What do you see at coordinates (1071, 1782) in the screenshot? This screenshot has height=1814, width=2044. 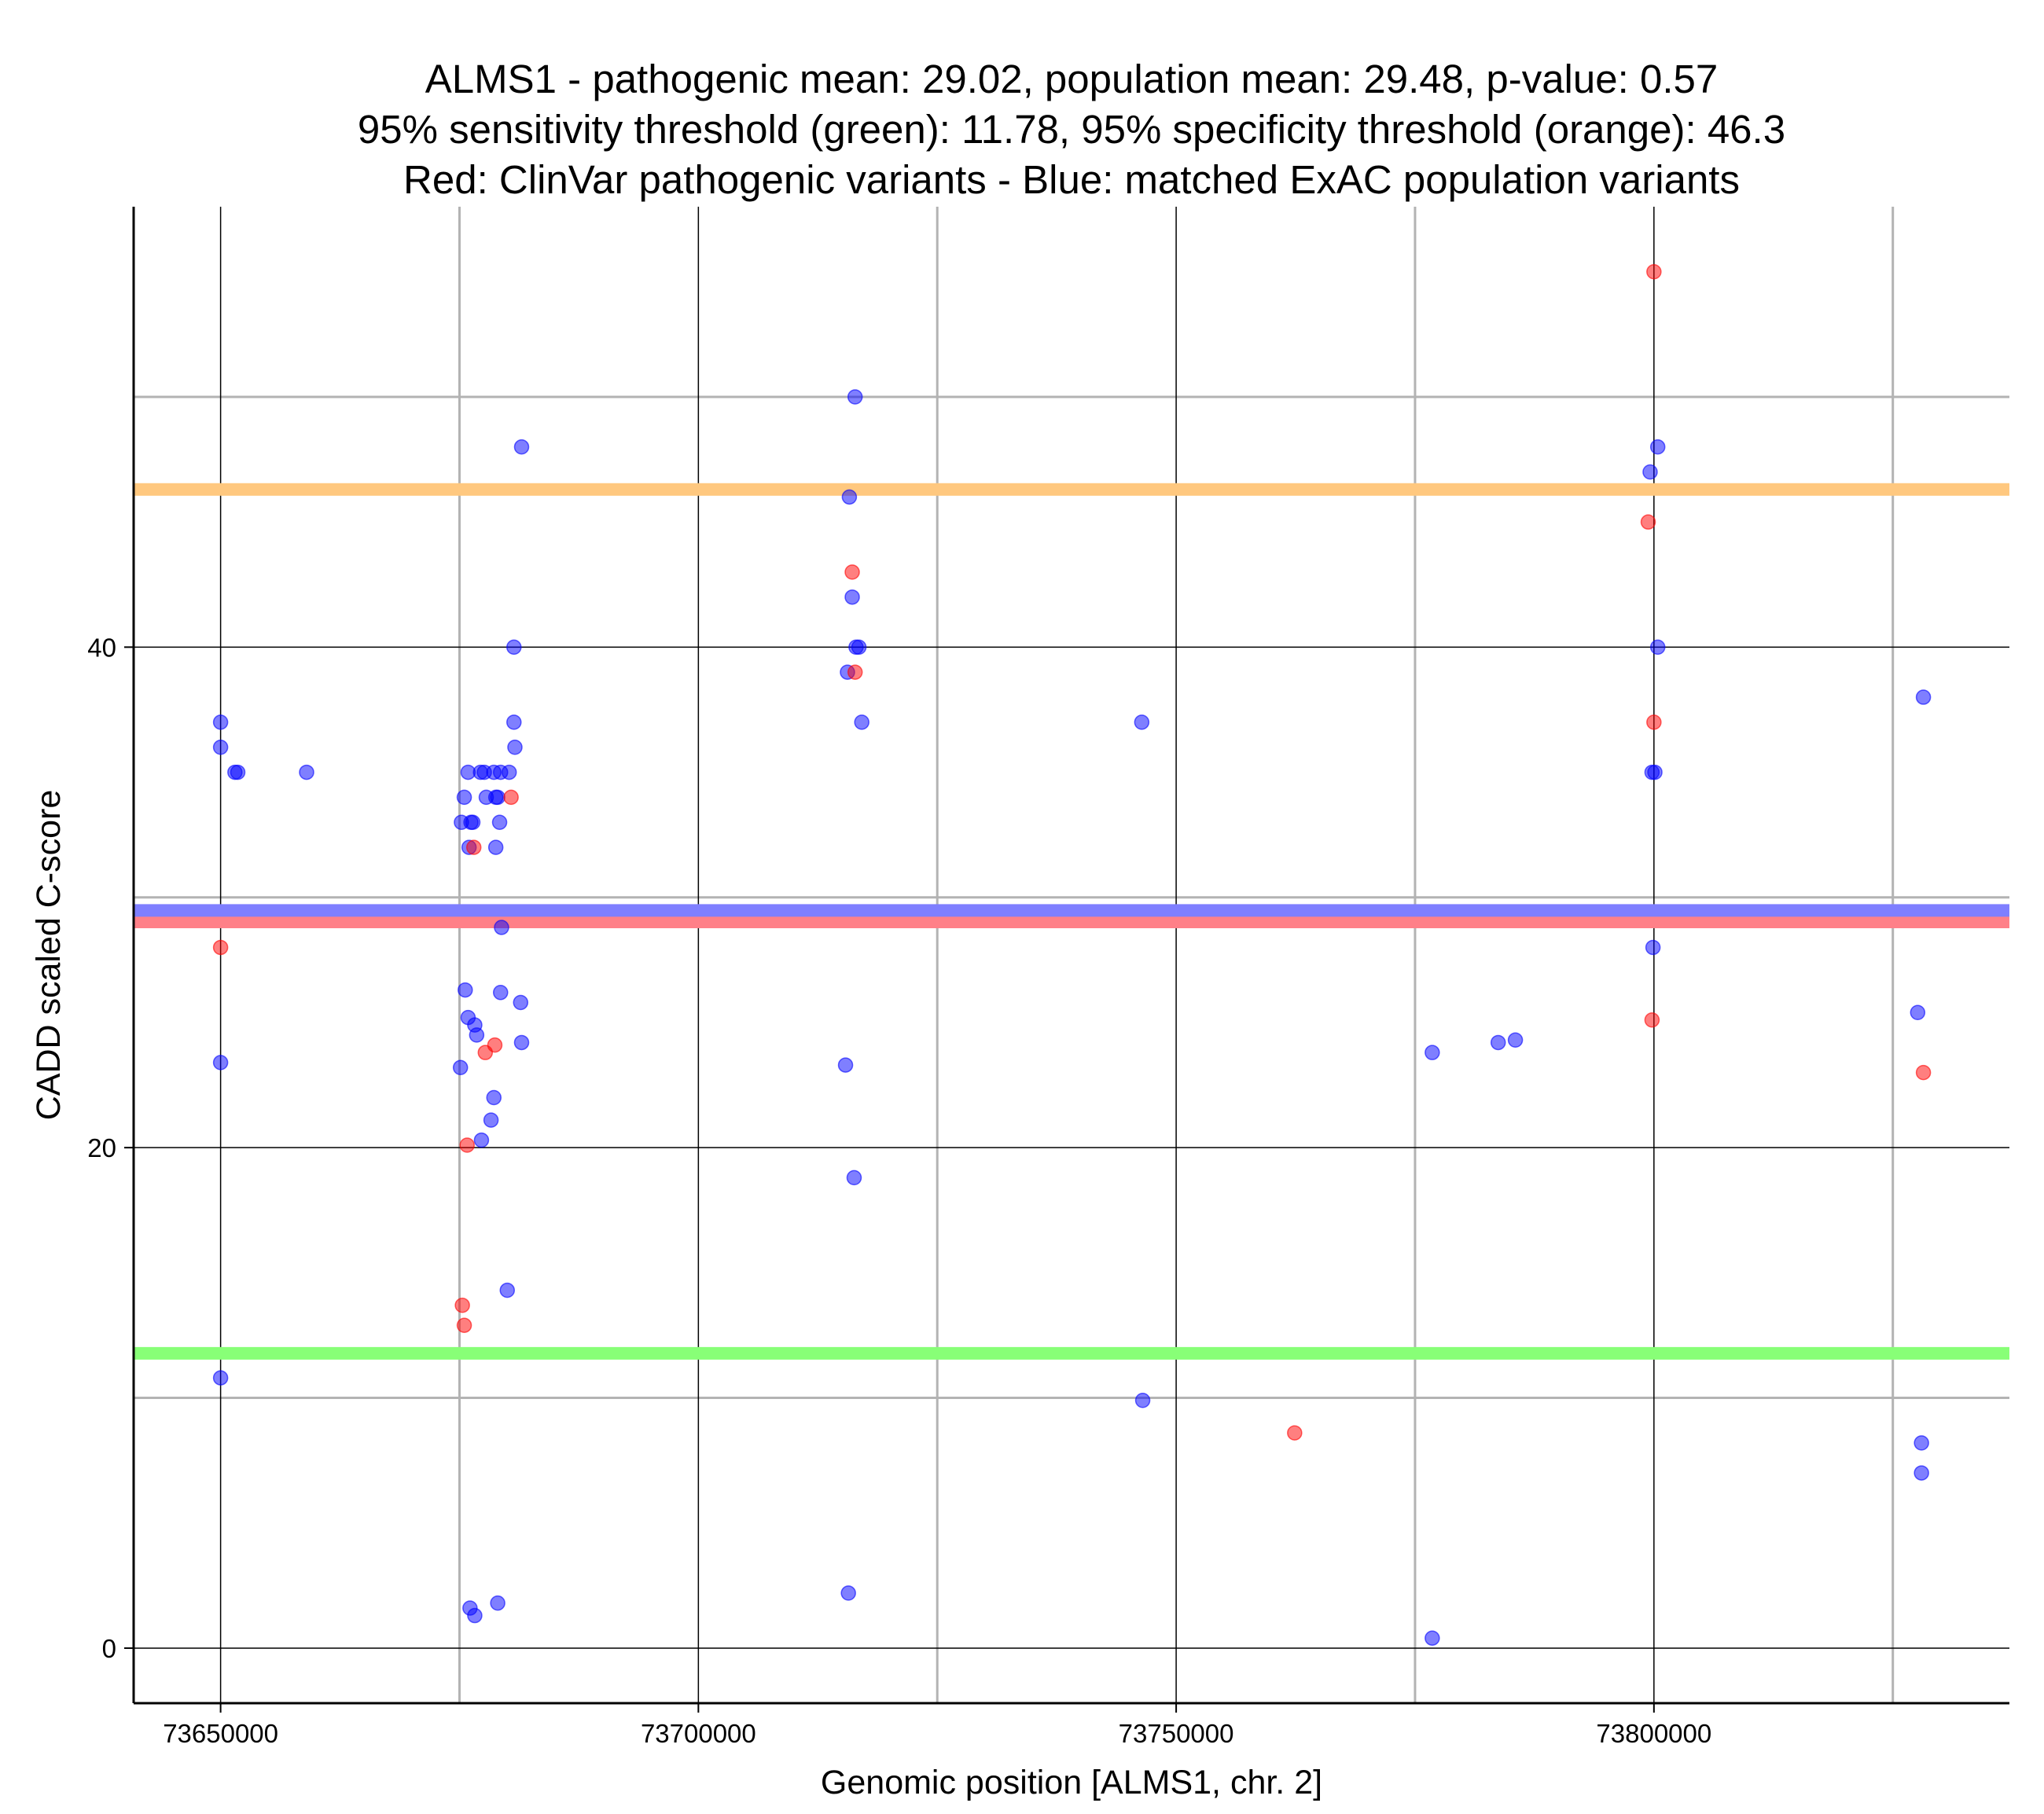 I see `x-axis-label: Genomic position [ALMS1, chr. 2]` at bounding box center [1071, 1782].